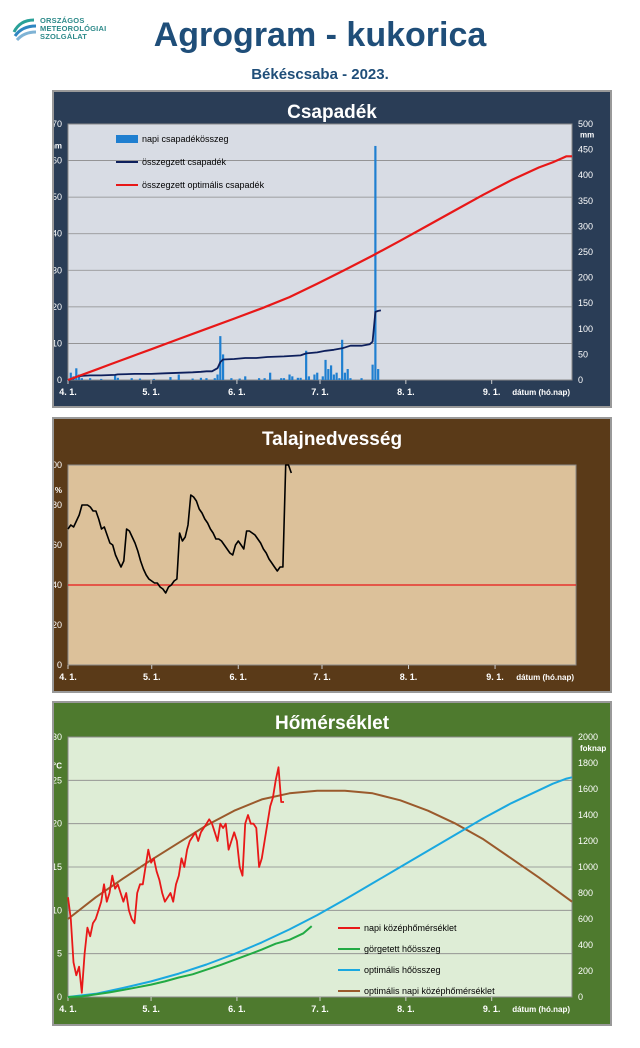  Describe the element at coordinates (588, 789) in the screenshot. I see `right-y-tick-label: 1600` at that location.